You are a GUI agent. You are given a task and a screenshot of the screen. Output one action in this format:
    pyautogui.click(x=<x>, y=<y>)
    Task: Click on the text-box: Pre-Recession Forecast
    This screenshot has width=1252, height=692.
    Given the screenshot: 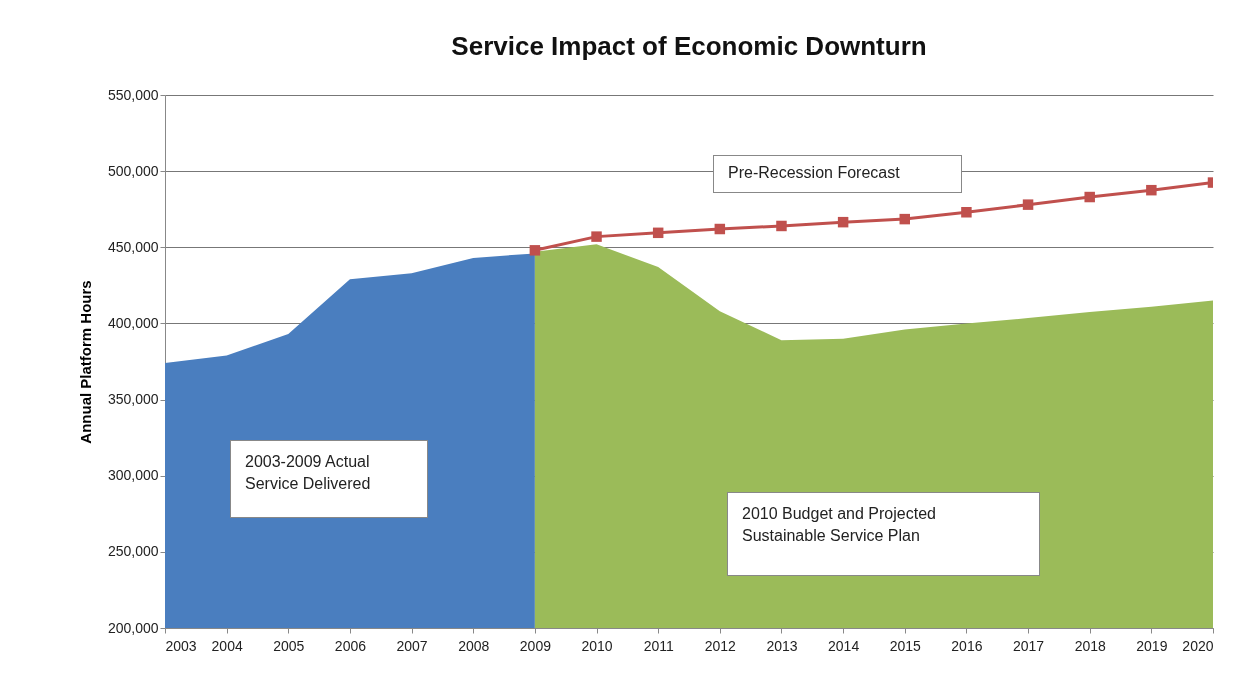 What is the action you would take?
    pyautogui.click(x=837, y=174)
    